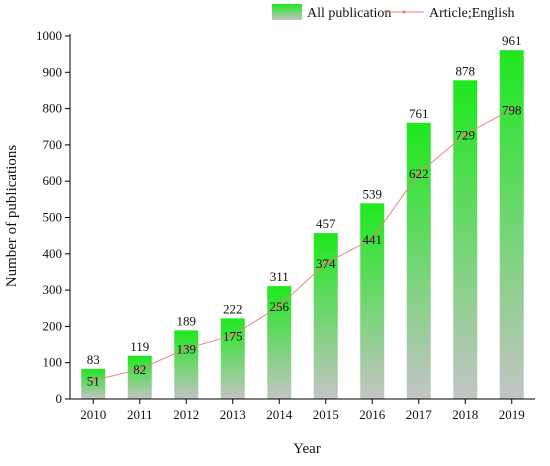 The image size is (550, 466). Describe the element at coordinates (232, 358) in the screenshot. I see `bar-2013` at that location.